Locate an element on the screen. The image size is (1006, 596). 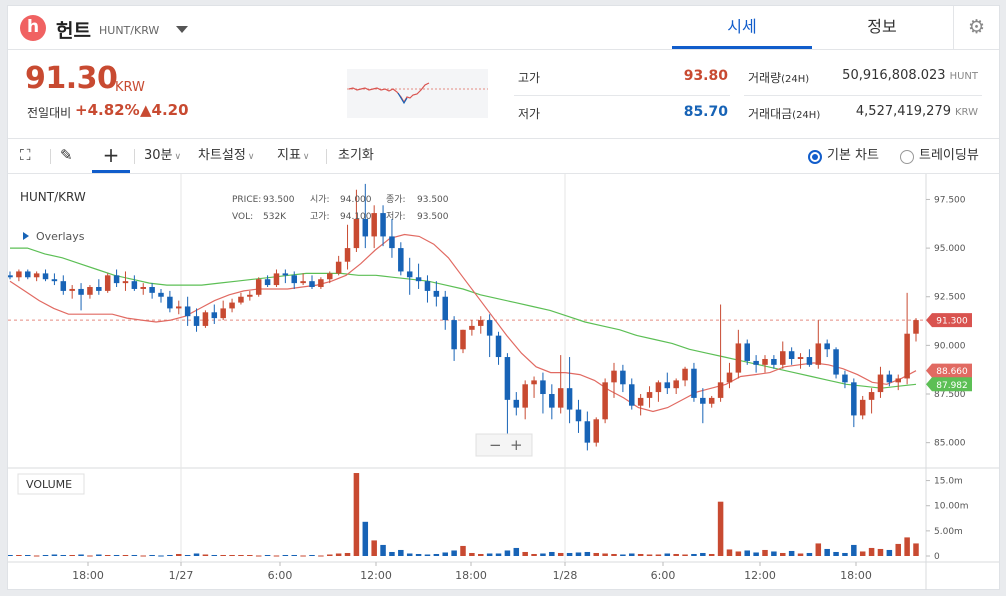
time-tick-label: 1/28 is located at coordinates (565, 575).